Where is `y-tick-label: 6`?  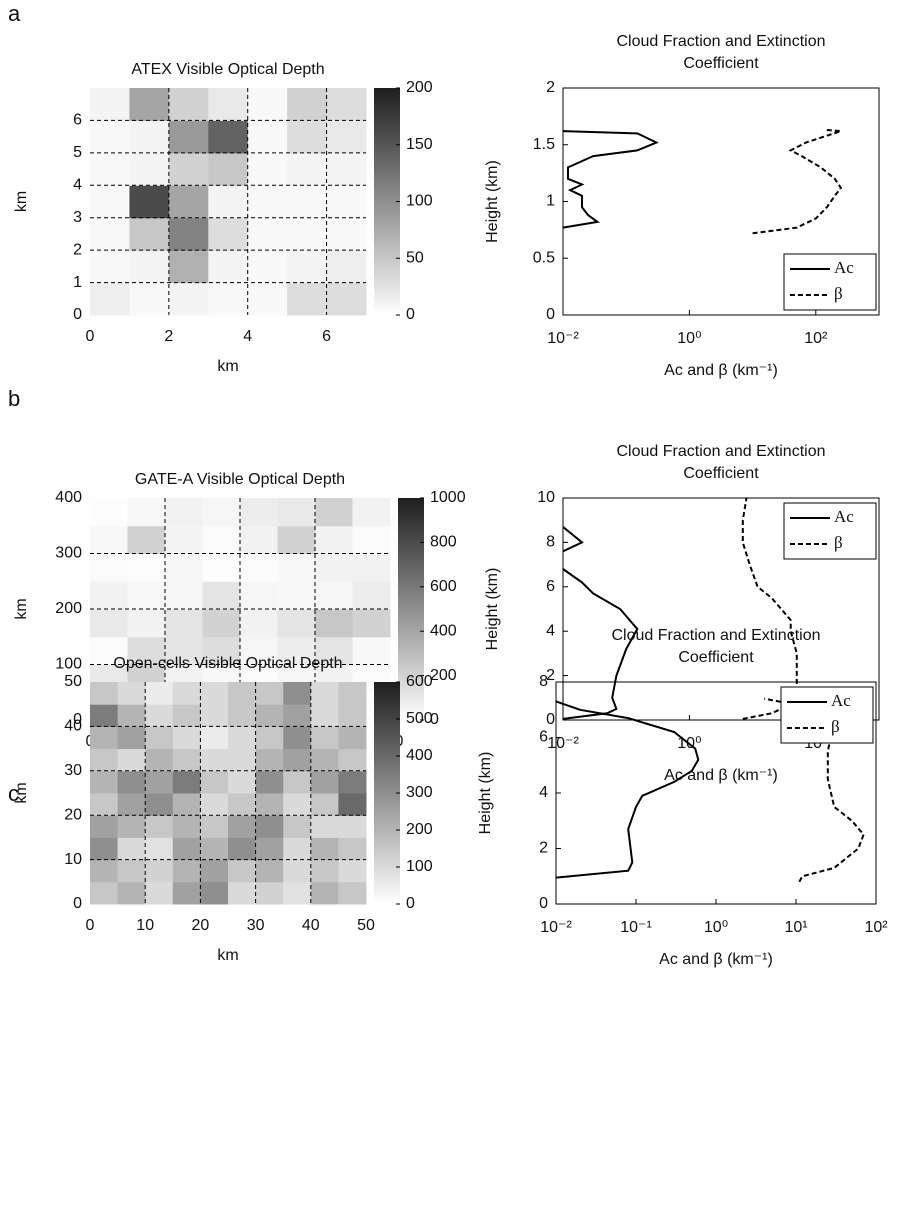
y-tick-label: 6 is located at coordinates (77, 120).